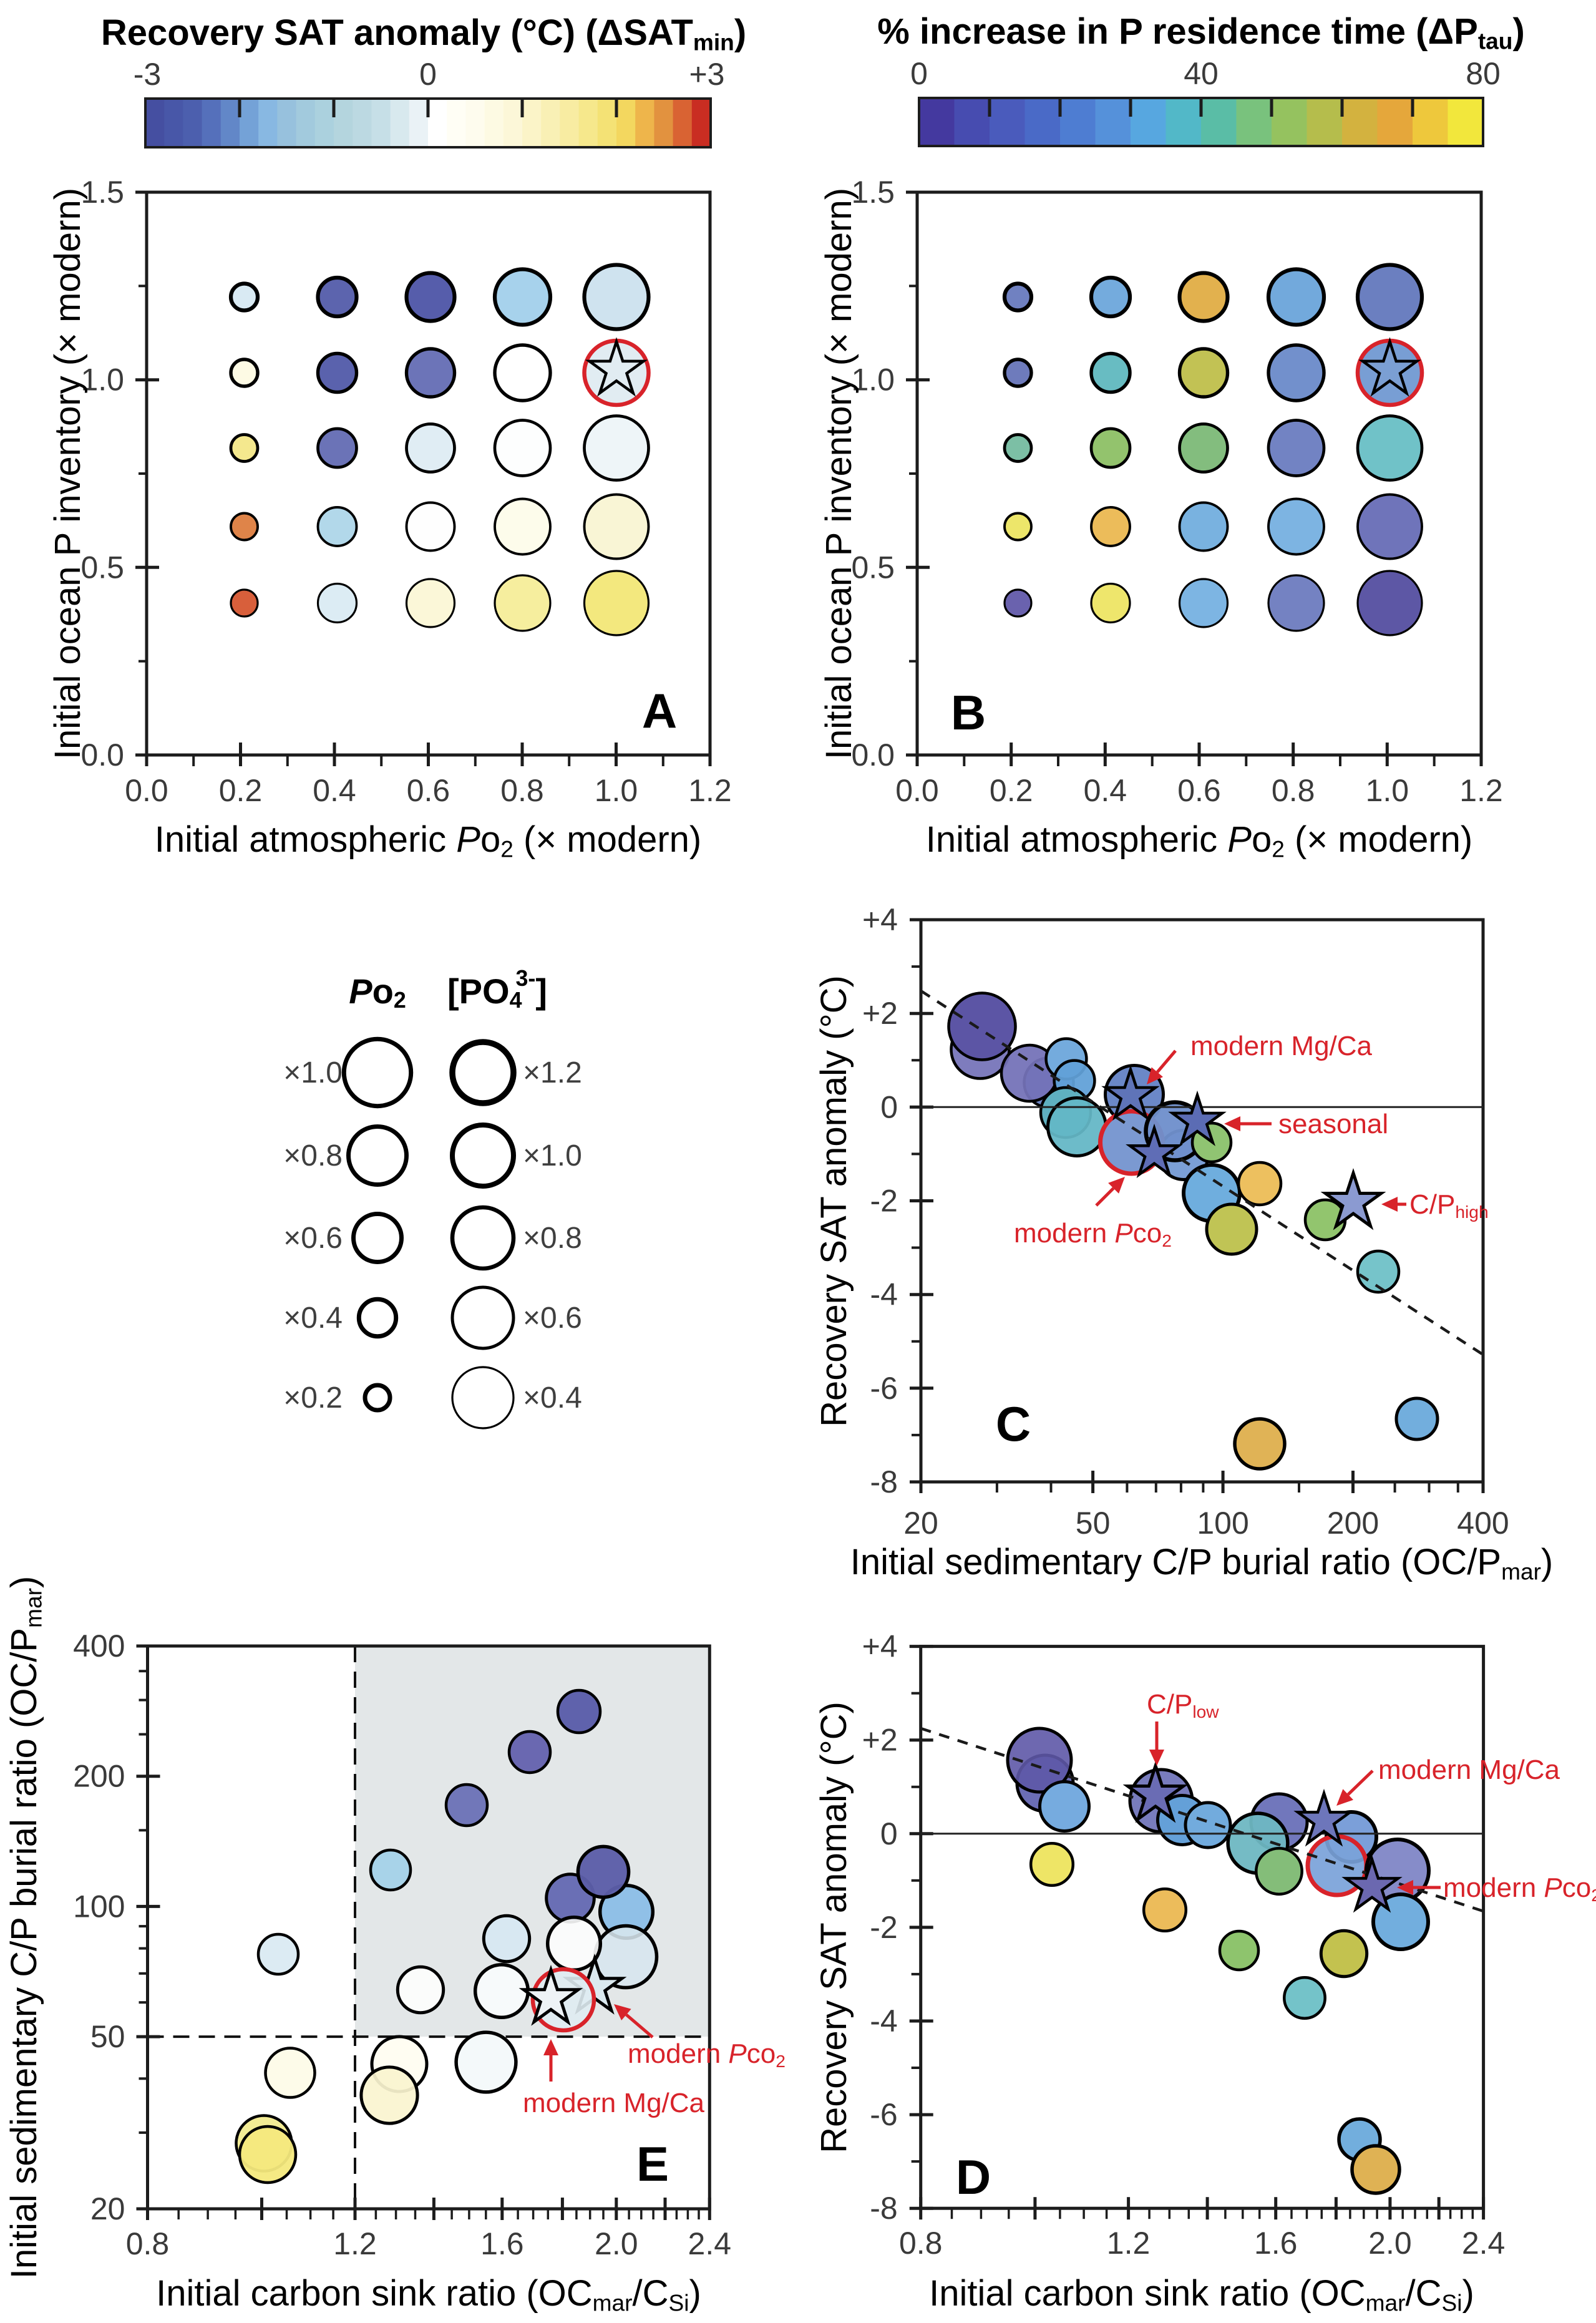 The width and height of the screenshot is (1596, 2323). What do you see at coordinates (1449, 1205) in the screenshot?
I see `svg-text: C/Phigh` at bounding box center [1449, 1205].